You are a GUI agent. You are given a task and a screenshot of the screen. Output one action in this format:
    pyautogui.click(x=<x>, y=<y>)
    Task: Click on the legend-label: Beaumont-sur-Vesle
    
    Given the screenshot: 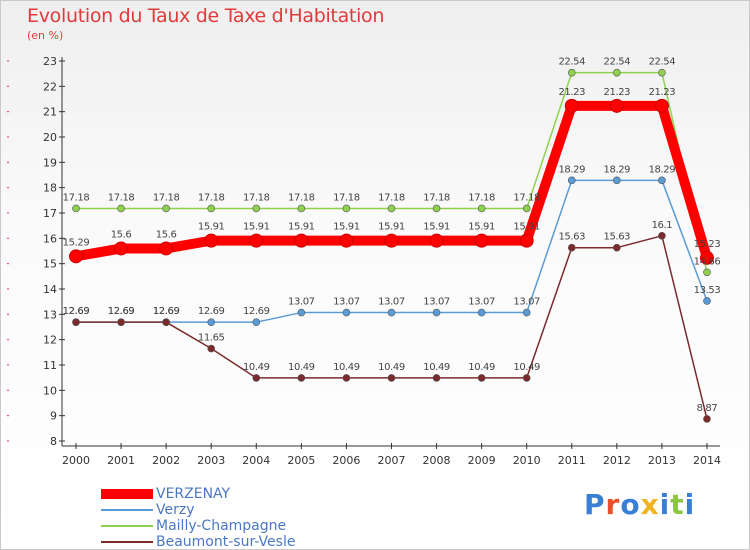 What is the action you would take?
    pyautogui.click(x=226, y=542)
    